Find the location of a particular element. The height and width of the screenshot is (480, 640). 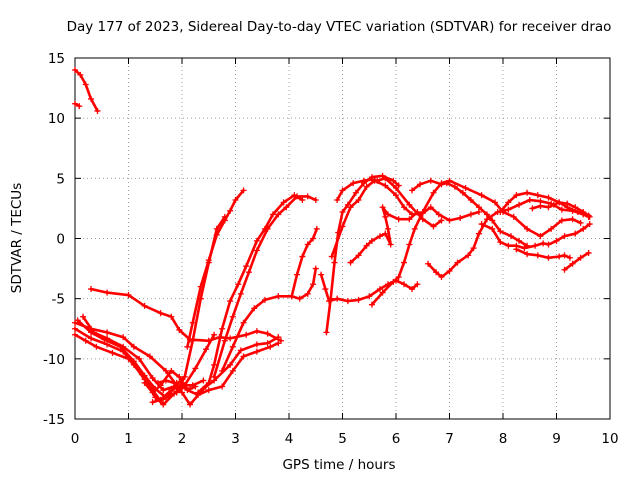

x-tick-label: 5 is located at coordinates (342, 439).